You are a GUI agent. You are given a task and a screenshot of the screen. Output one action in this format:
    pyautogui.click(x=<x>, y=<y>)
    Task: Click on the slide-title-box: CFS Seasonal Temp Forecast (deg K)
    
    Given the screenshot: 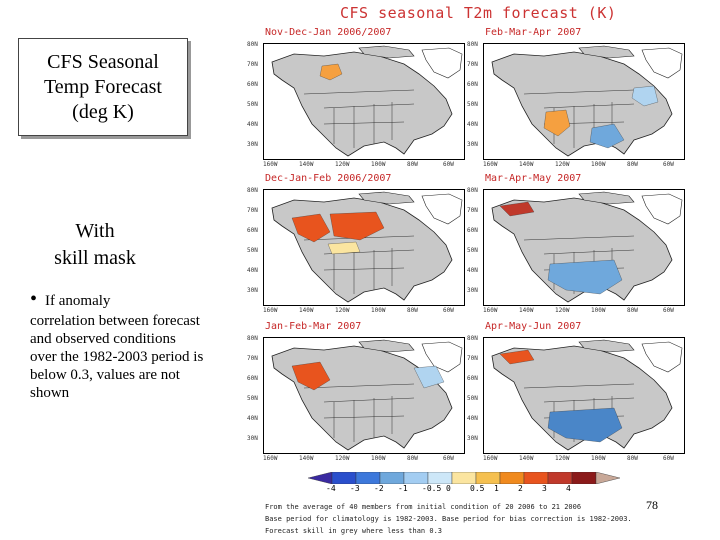 What is the action you would take?
    pyautogui.click(x=103, y=87)
    